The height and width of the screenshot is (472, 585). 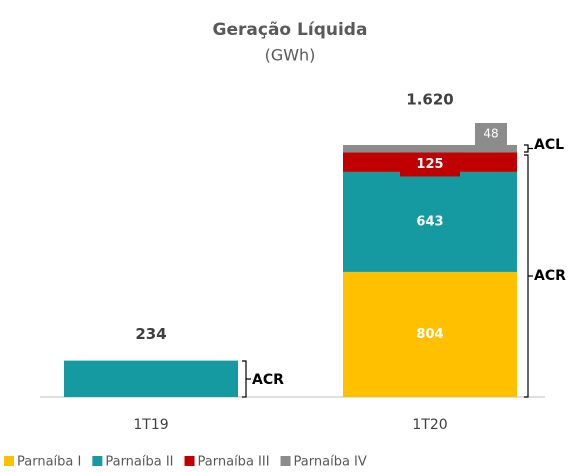 I want to click on chart-title: Geração Líquida, so click(x=290, y=30).